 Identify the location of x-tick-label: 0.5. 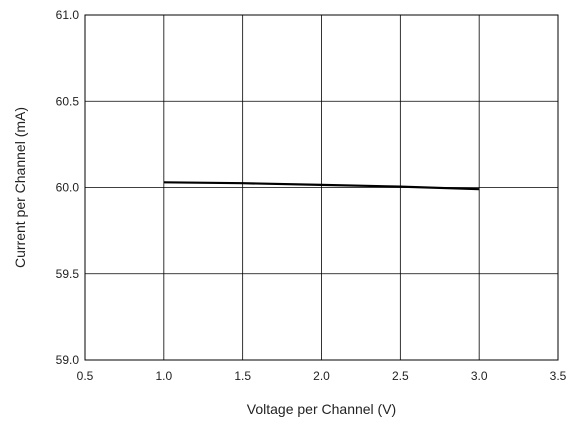
(85, 376).